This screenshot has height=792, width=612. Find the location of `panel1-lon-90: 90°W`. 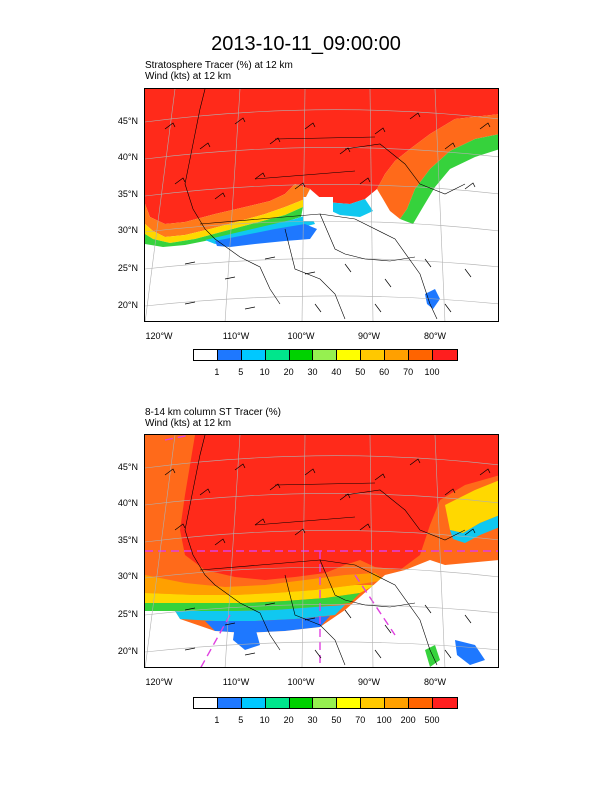

panel1-lon-90: 90°W is located at coordinates (369, 336).